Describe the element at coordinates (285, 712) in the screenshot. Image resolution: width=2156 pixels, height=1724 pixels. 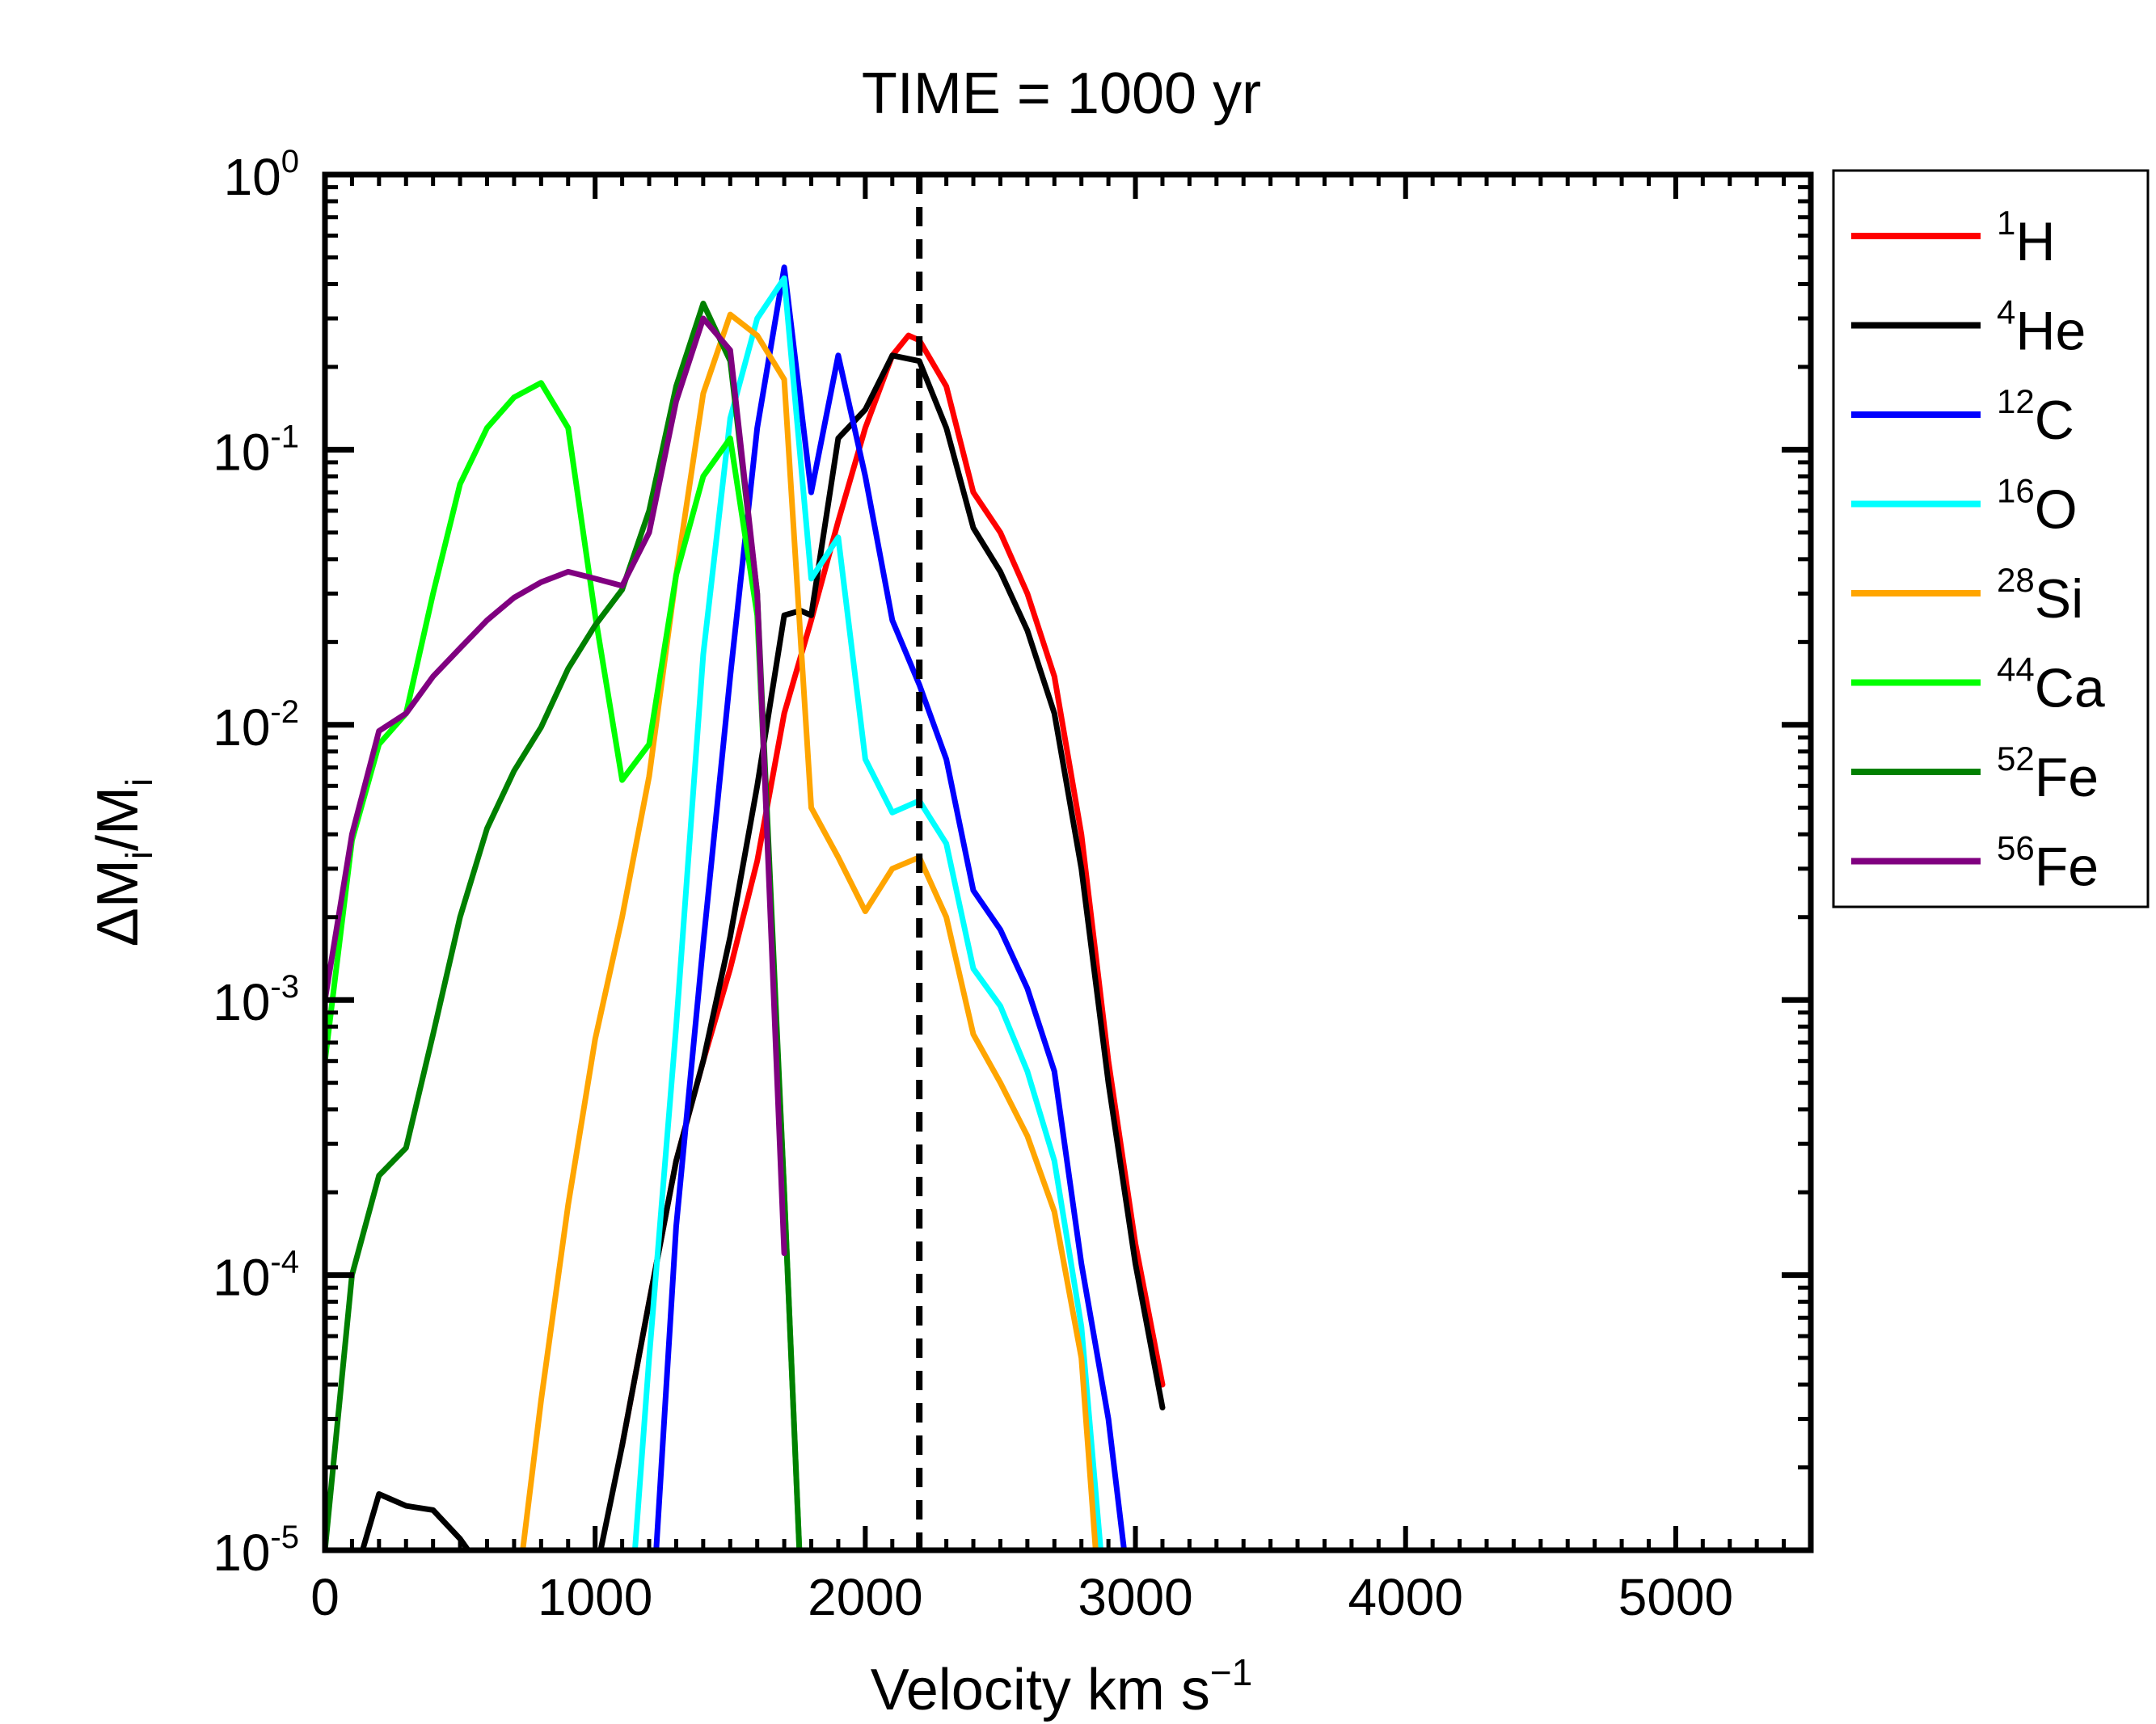
I see `y-tick-label-exponent: -2` at that location.